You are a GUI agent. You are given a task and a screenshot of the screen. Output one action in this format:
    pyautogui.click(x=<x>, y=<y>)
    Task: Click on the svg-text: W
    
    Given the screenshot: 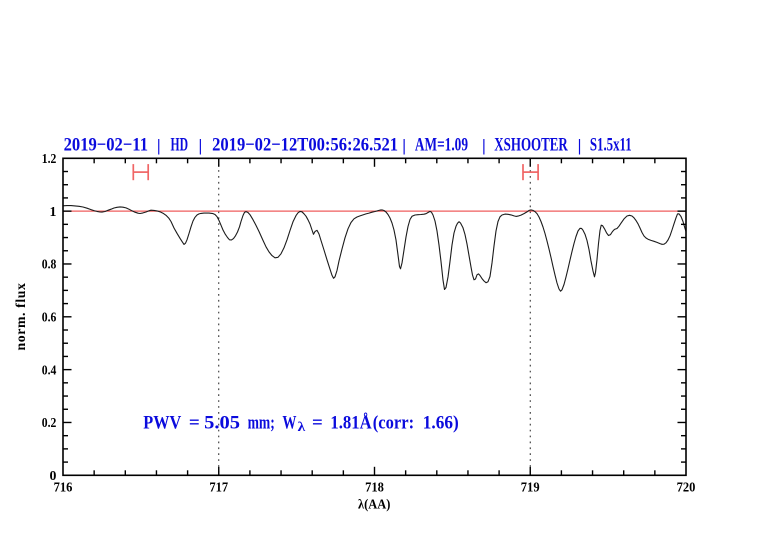 What is the action you would take?
    pyautogui.click(x=289, y=423)
    